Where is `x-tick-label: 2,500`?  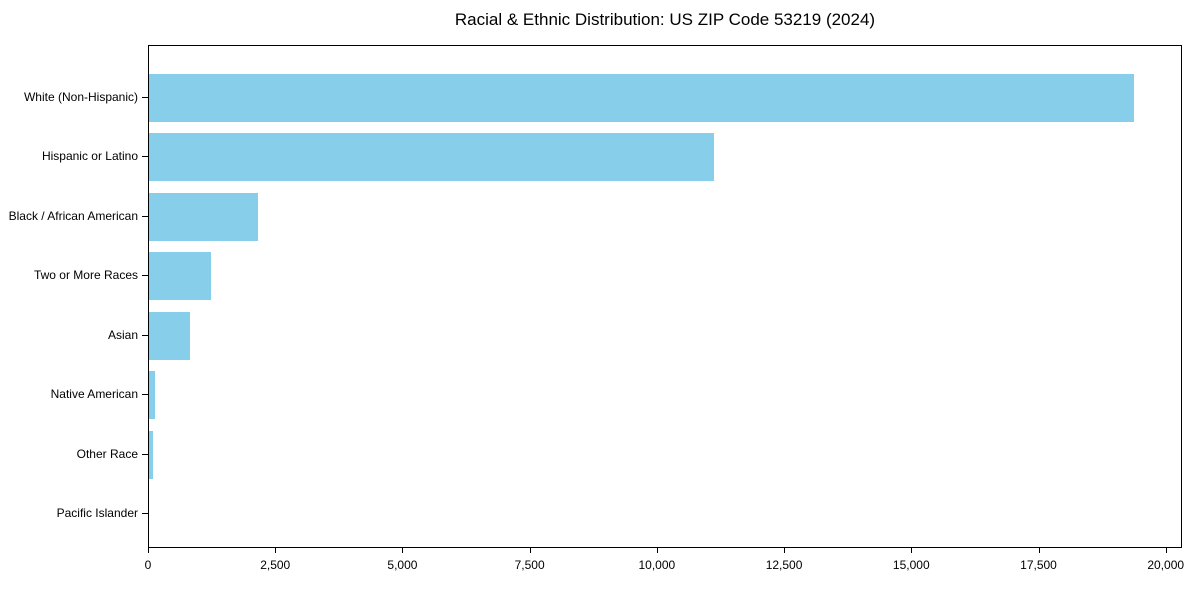
x-tick-label: 2,500 is located at coordinates (275, 565).